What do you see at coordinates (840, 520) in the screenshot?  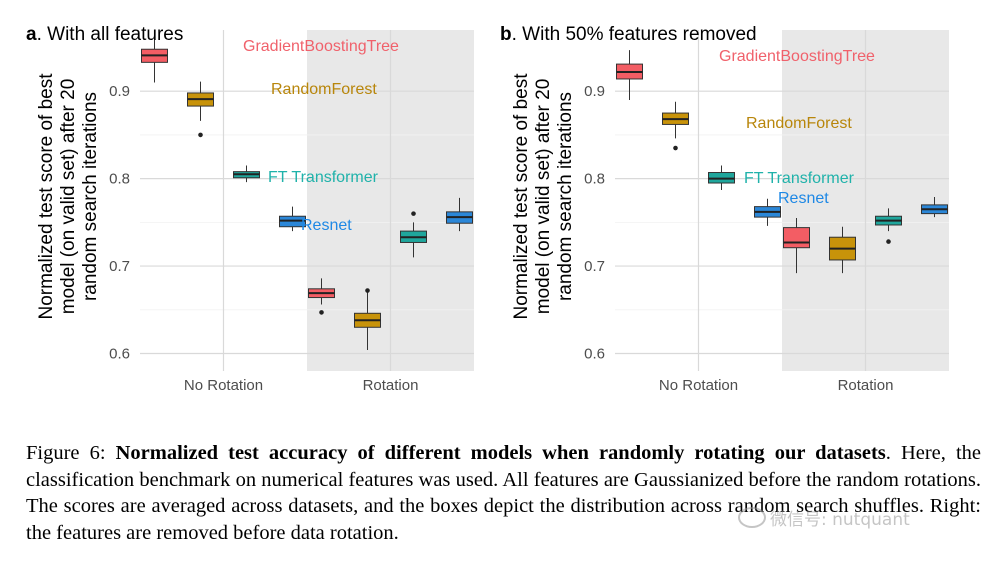 I see `watermark-text: 微信号: nutquant` at bounding box center [840, 520].